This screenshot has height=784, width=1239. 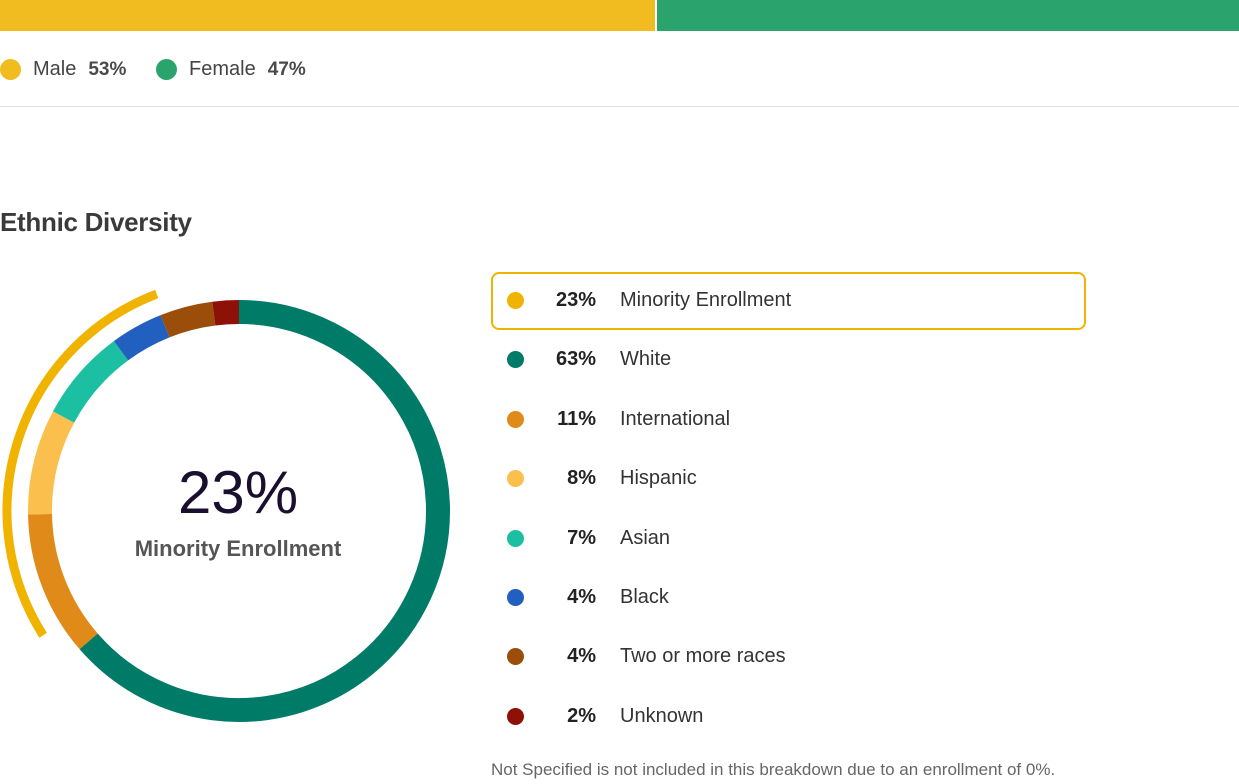 I want to click on donut-center-value: 23%, so click(x=238, y=492).